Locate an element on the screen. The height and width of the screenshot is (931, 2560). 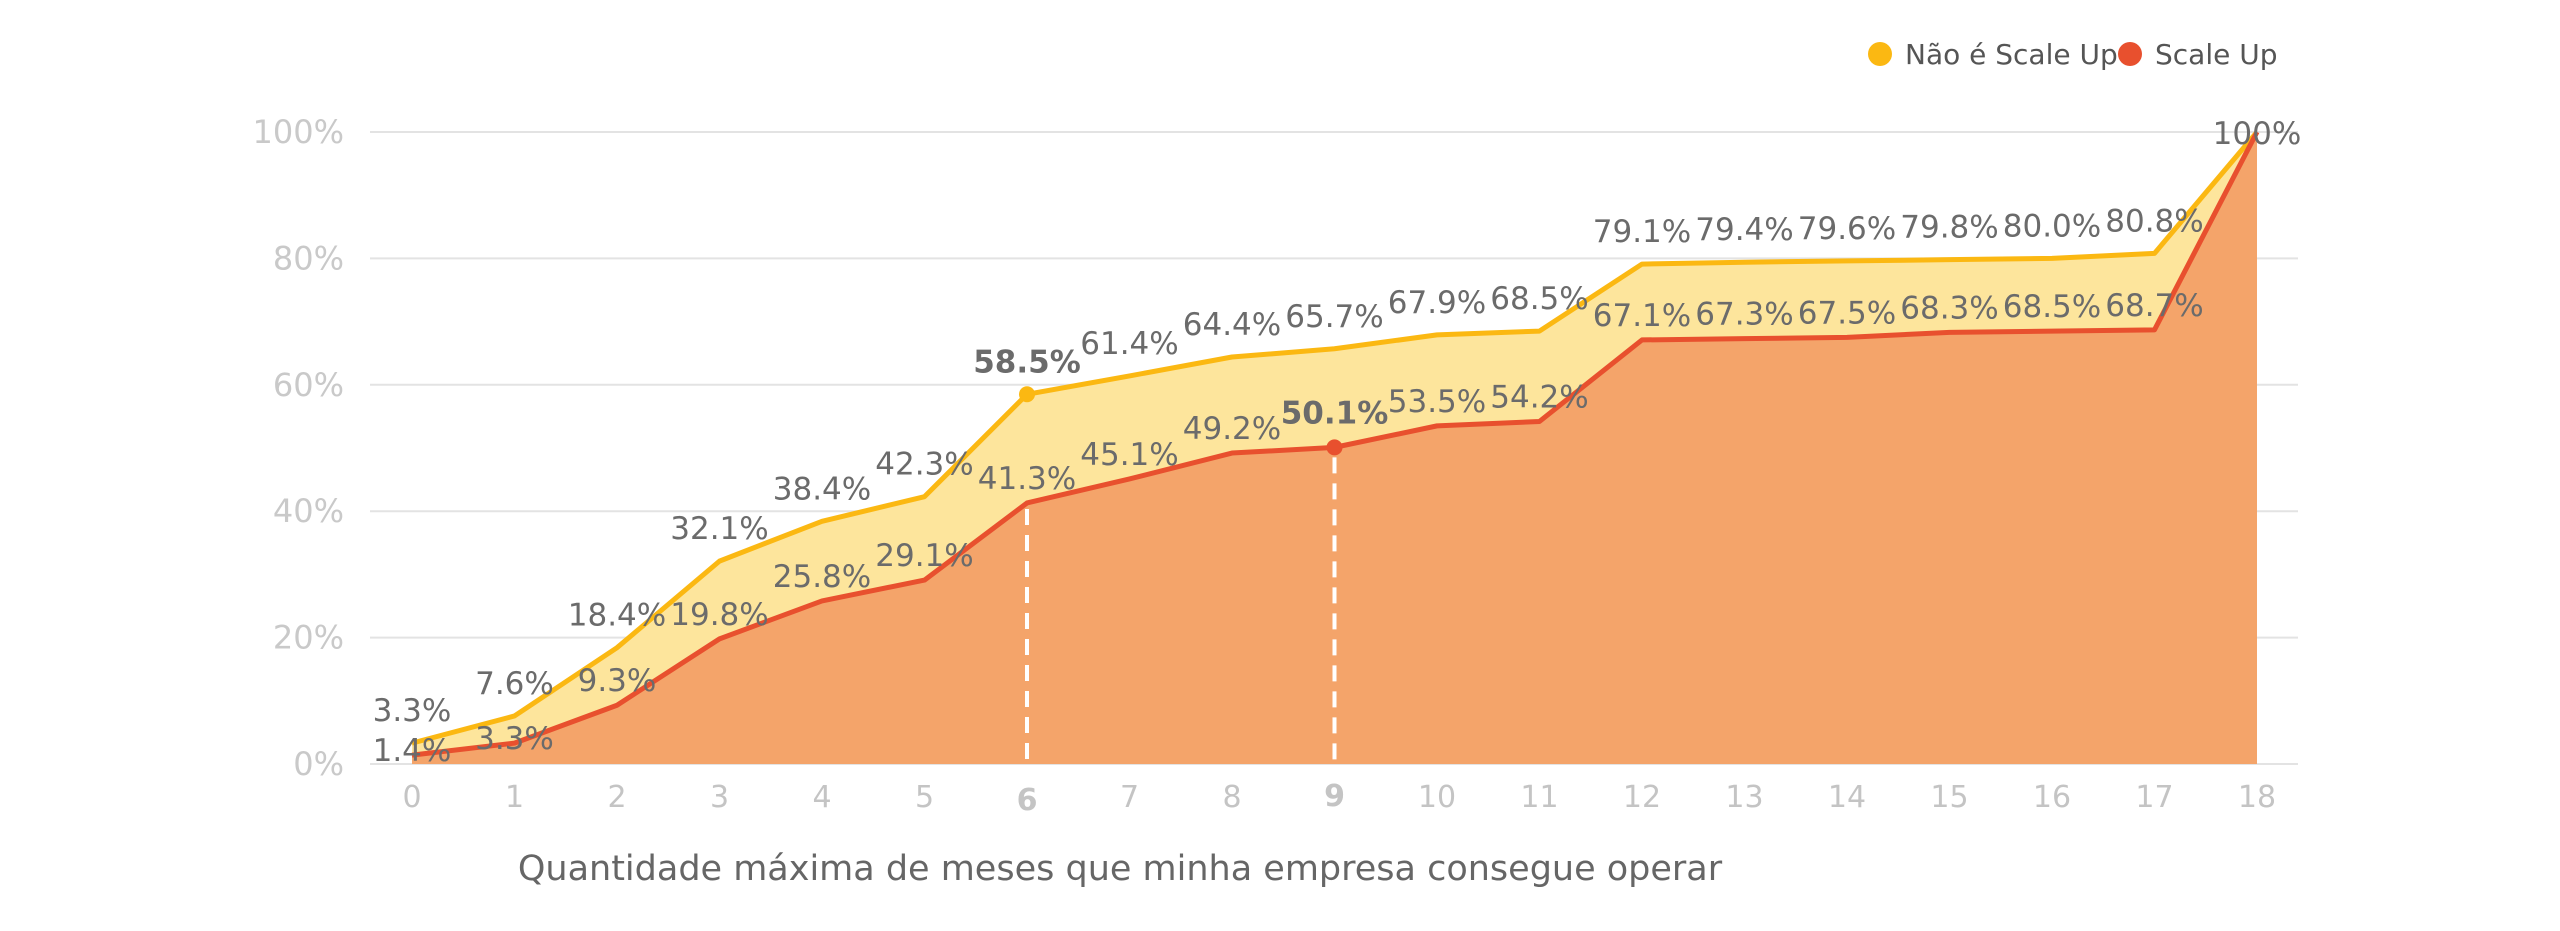
data-label-scale-up: 68.7% is located at coordinates (2154, 306).